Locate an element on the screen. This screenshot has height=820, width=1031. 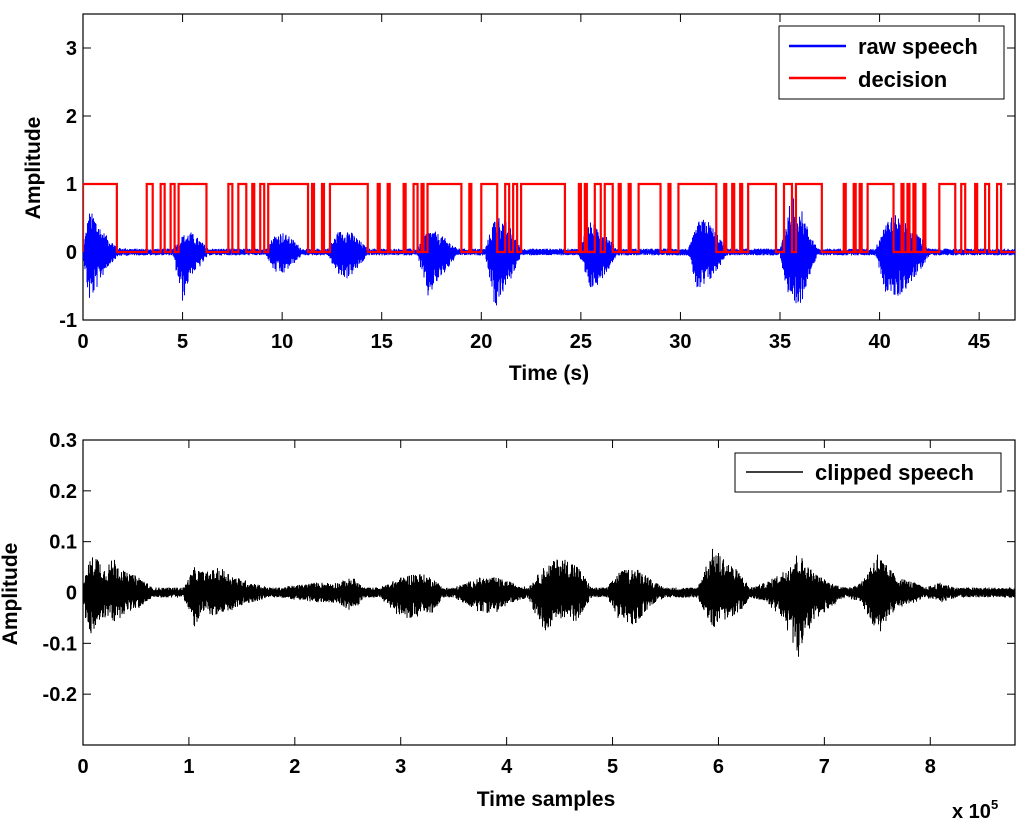
legend-decision-label: decision is located at coordinates (902, 79).